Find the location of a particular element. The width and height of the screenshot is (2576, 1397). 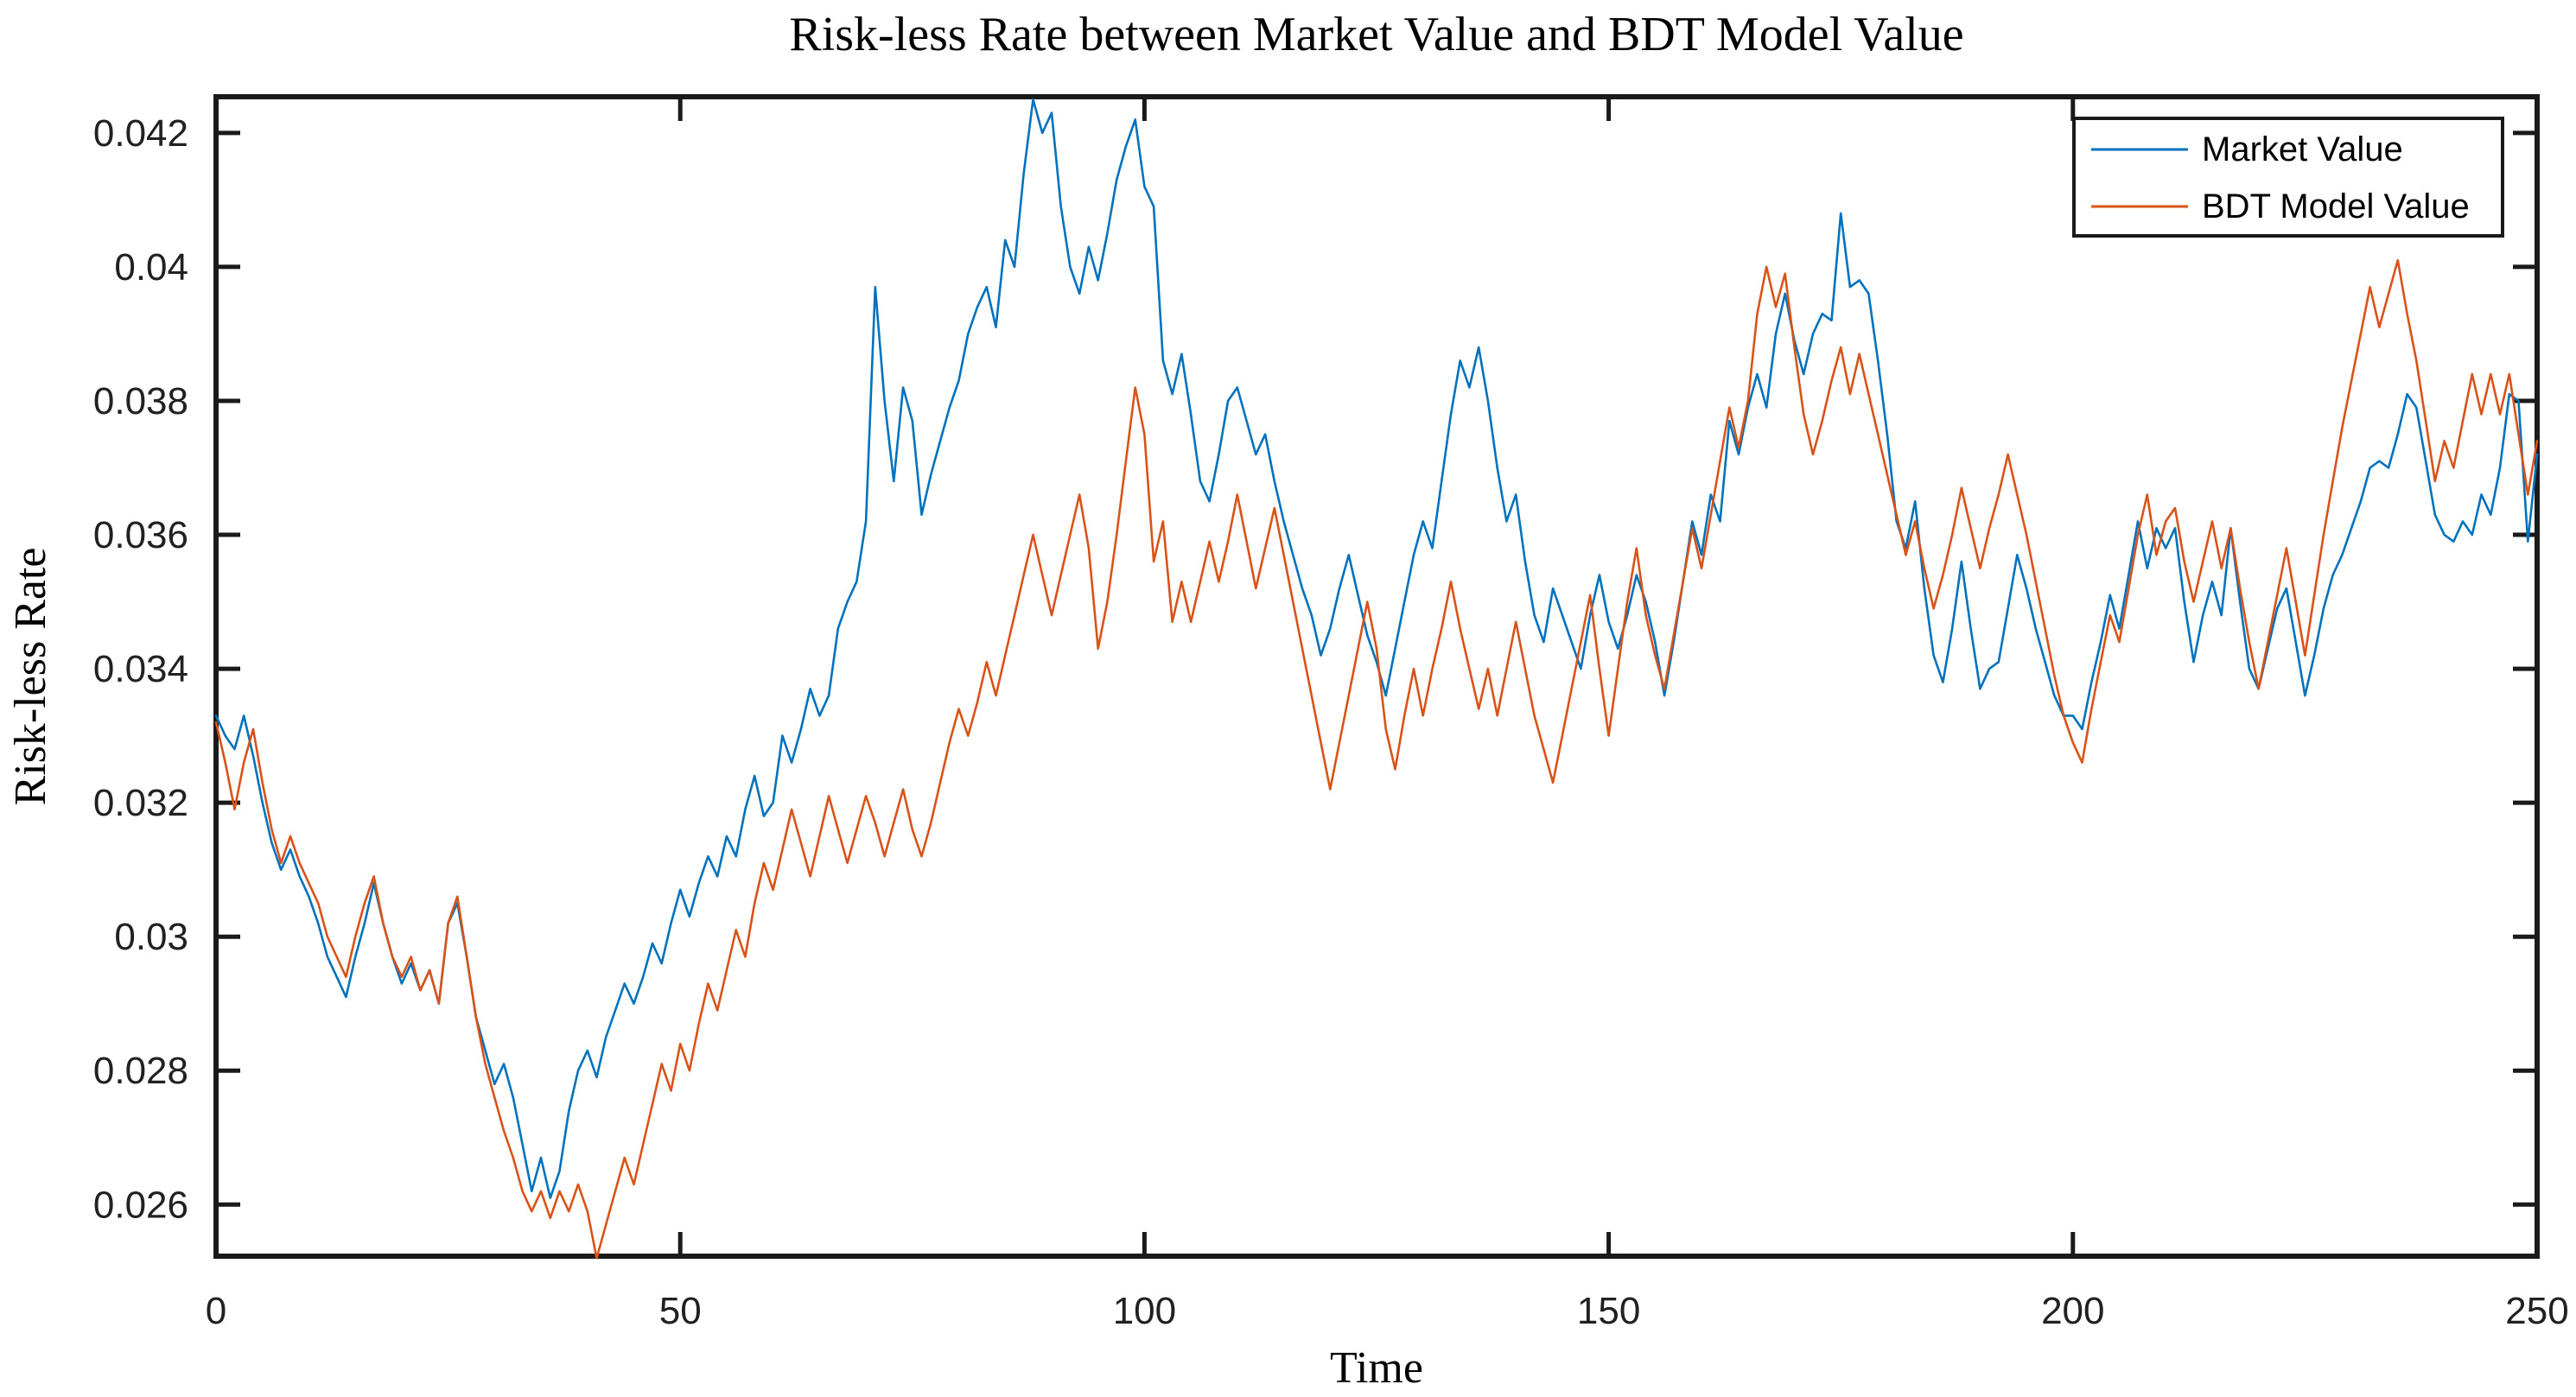

y-tick-label: 0.028 is located at coordinates (141, 1071).